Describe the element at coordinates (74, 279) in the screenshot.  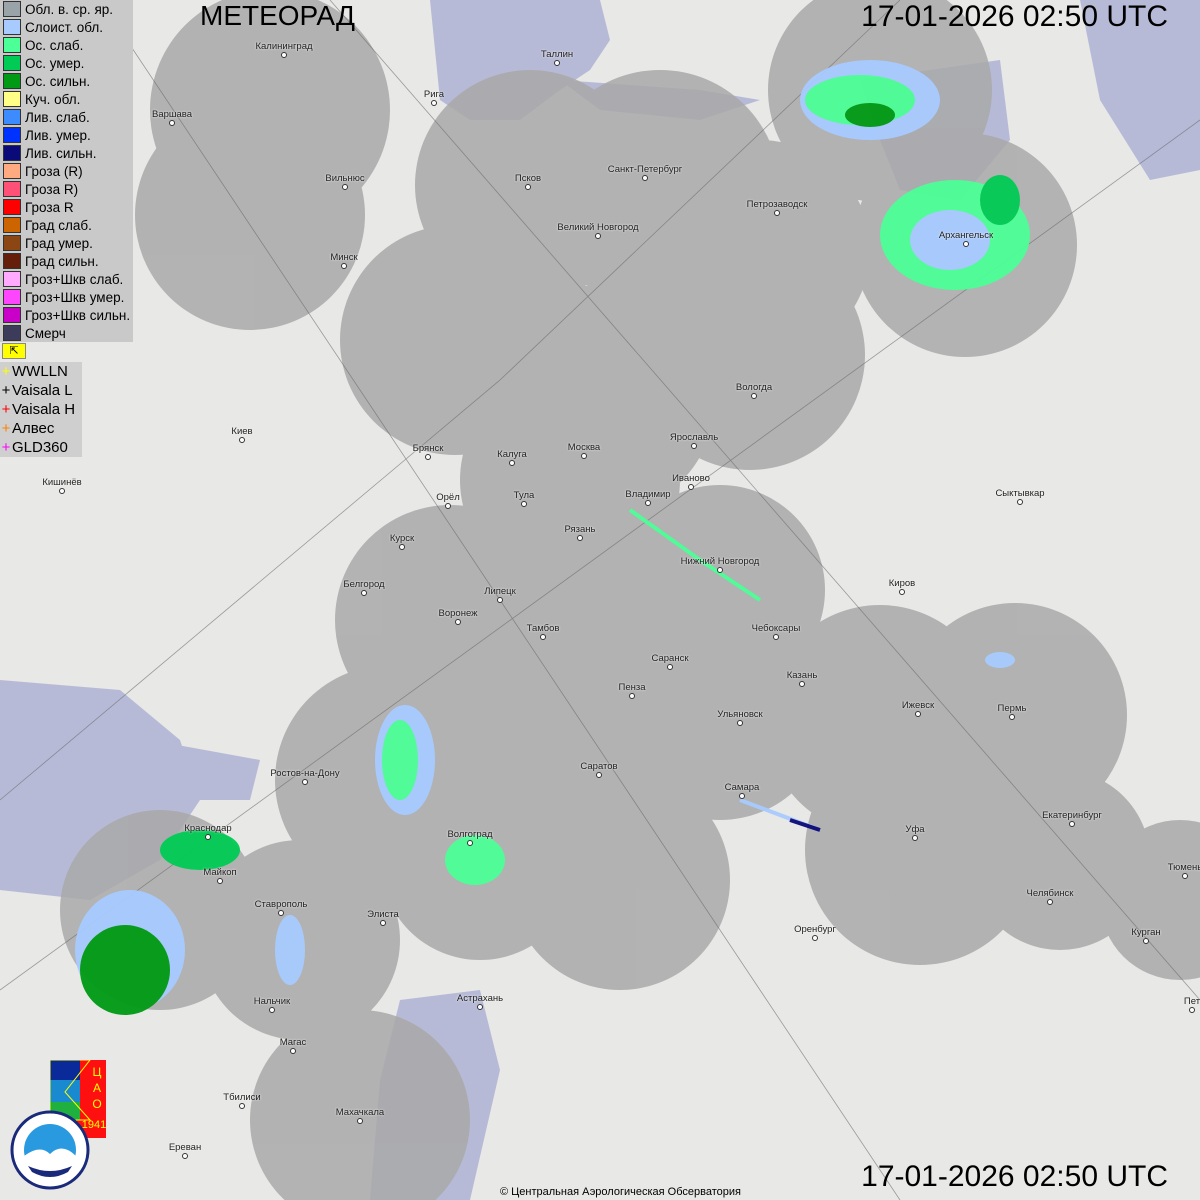
I see `legend-label: Гроз+Шкв слаб.` at that location.